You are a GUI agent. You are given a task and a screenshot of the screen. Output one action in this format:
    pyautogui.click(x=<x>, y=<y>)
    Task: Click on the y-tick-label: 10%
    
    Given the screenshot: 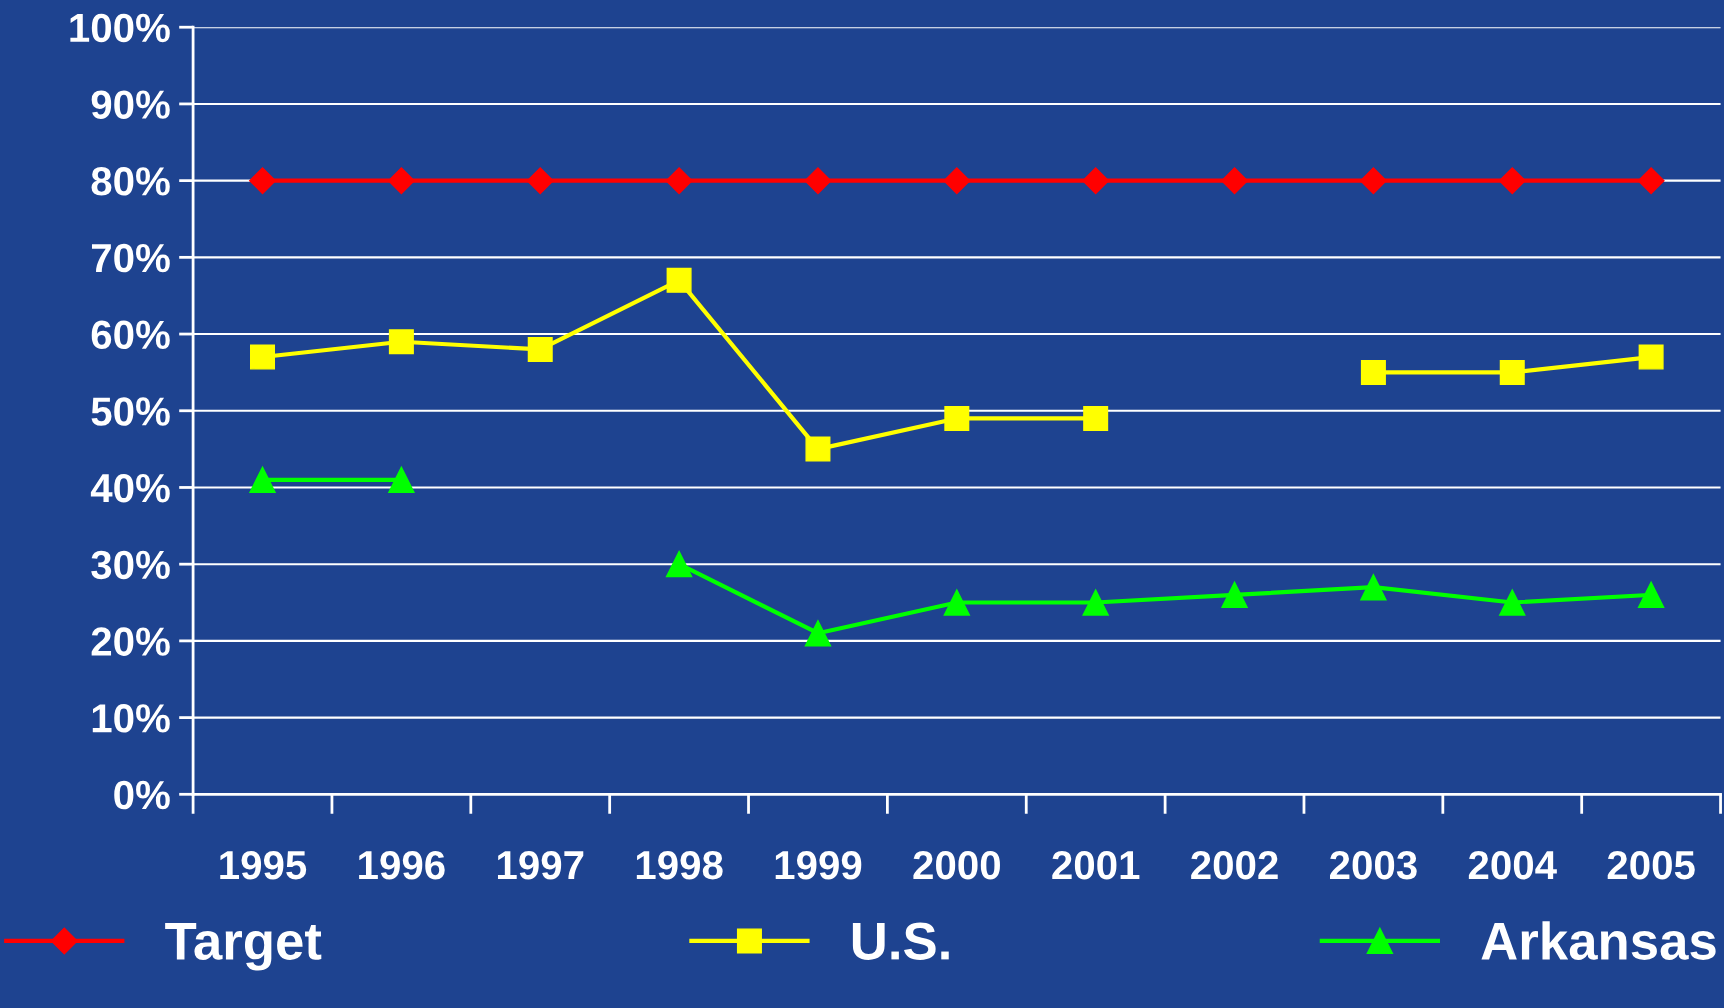 What is the action you would take?
    pyautogui.click(x=131, y=718)
    